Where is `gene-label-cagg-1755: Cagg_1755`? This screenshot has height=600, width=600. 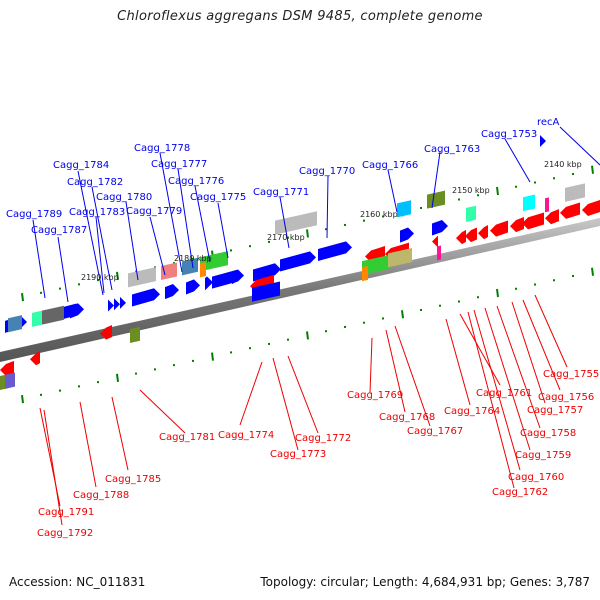 gene-label-cagg-1755: Cagg_1755 is located at coordinates (571, 374).